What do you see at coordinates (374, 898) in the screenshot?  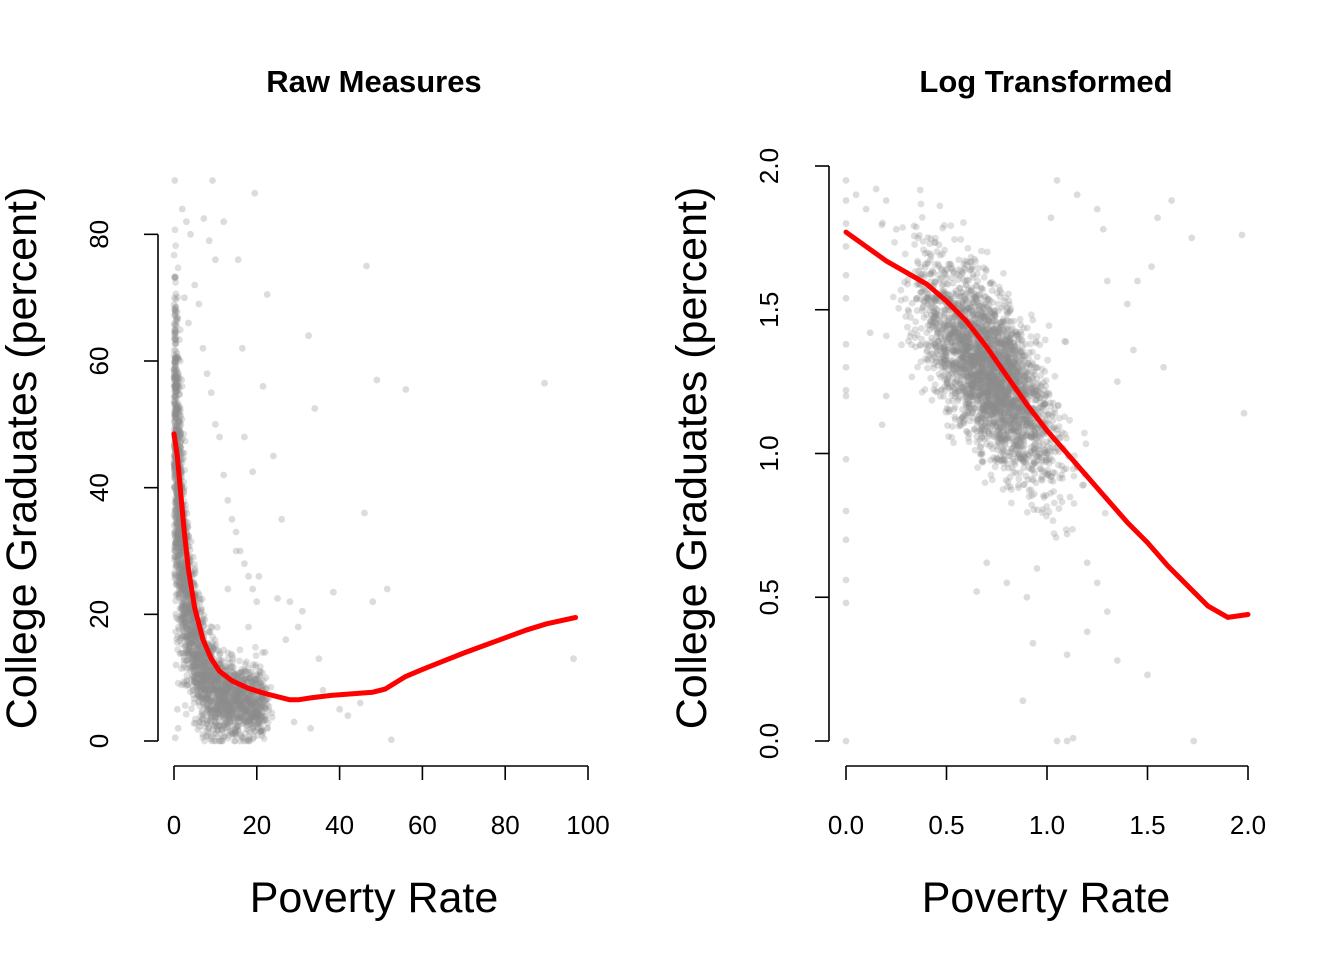 I see `x-axis-label: Poverty Rate` at bounding box center [374, 898].